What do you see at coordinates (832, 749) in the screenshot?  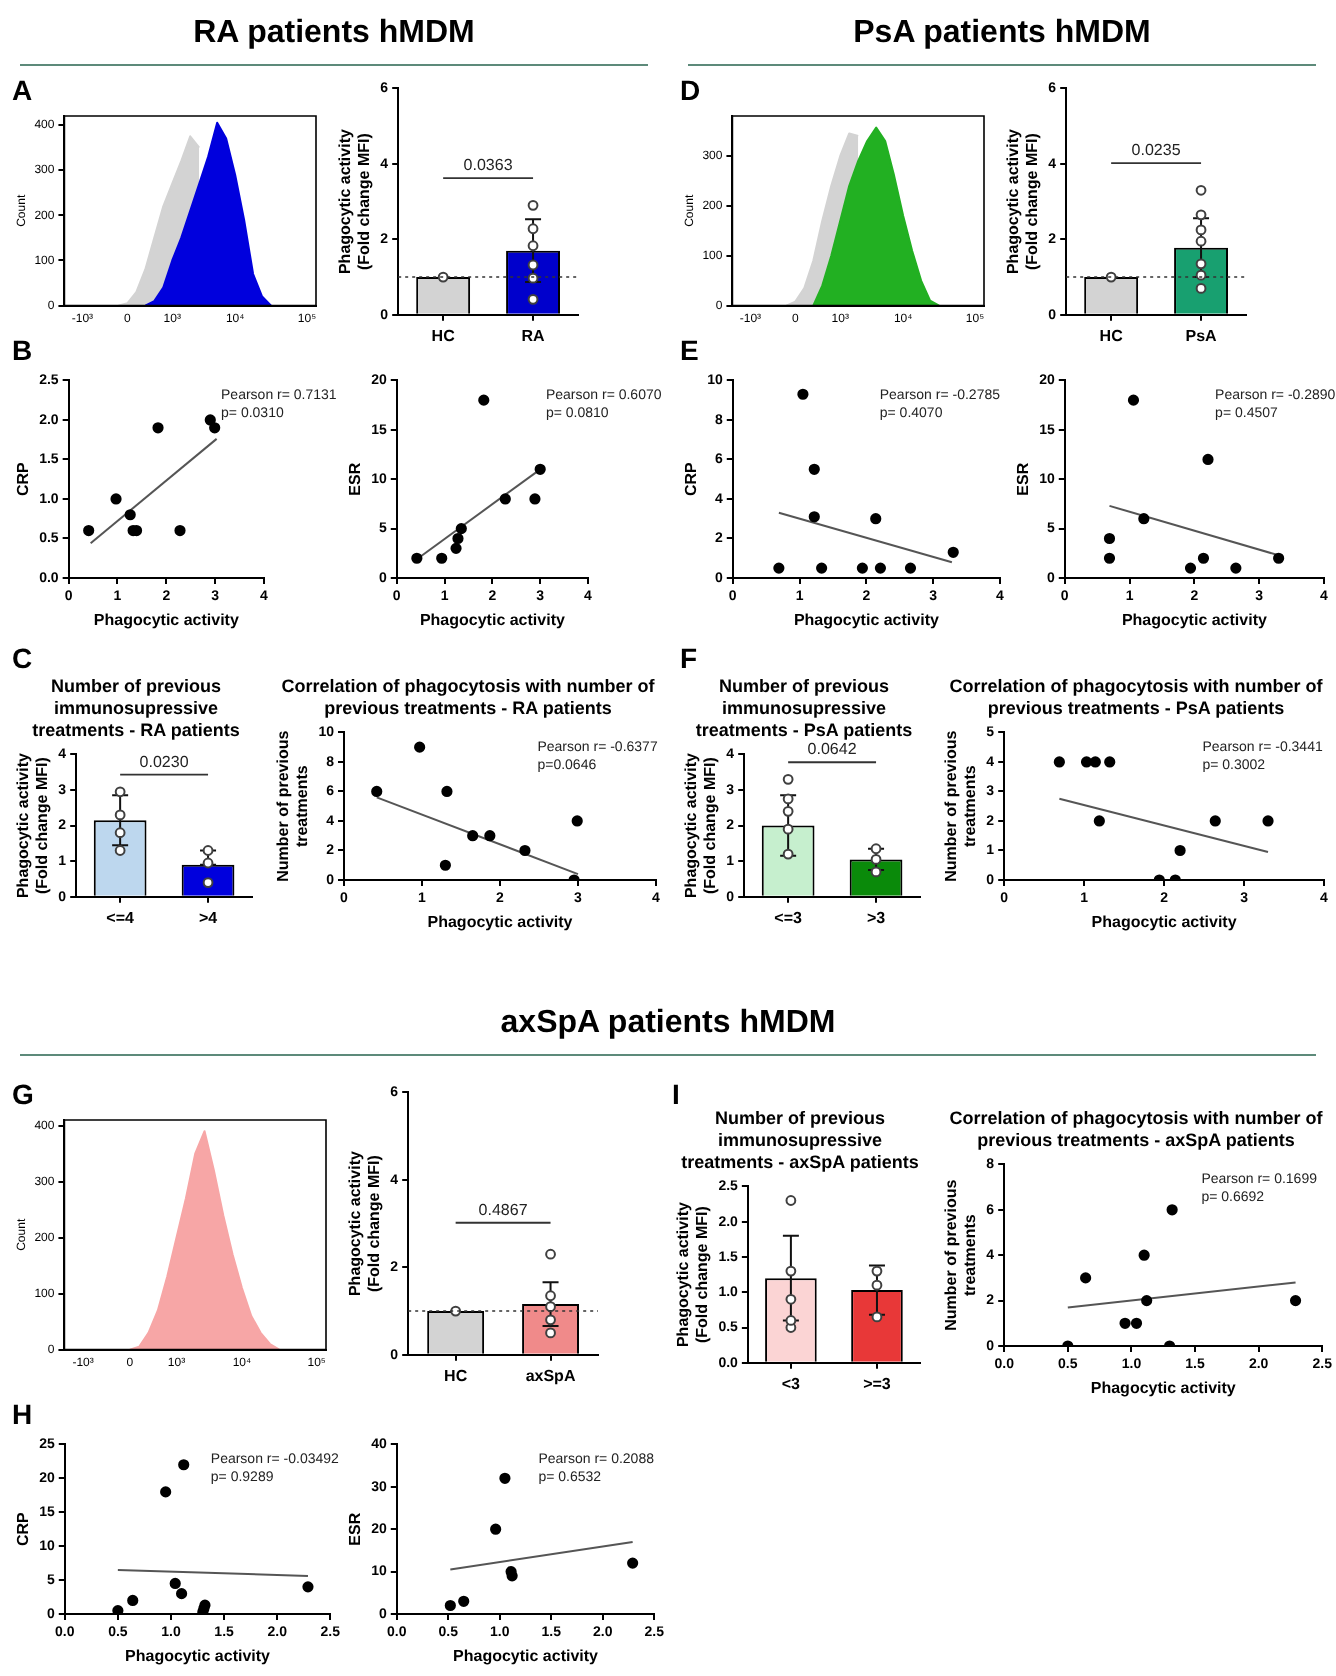 I see `annotation: 0.0642` at bounding box center [832, 749].